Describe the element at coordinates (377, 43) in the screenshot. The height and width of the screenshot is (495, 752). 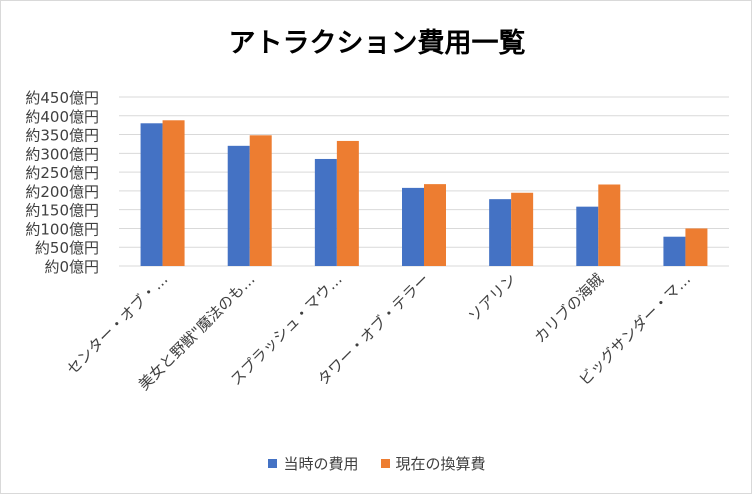
I see `chart-title: アトラクション費用一覧` at that location.